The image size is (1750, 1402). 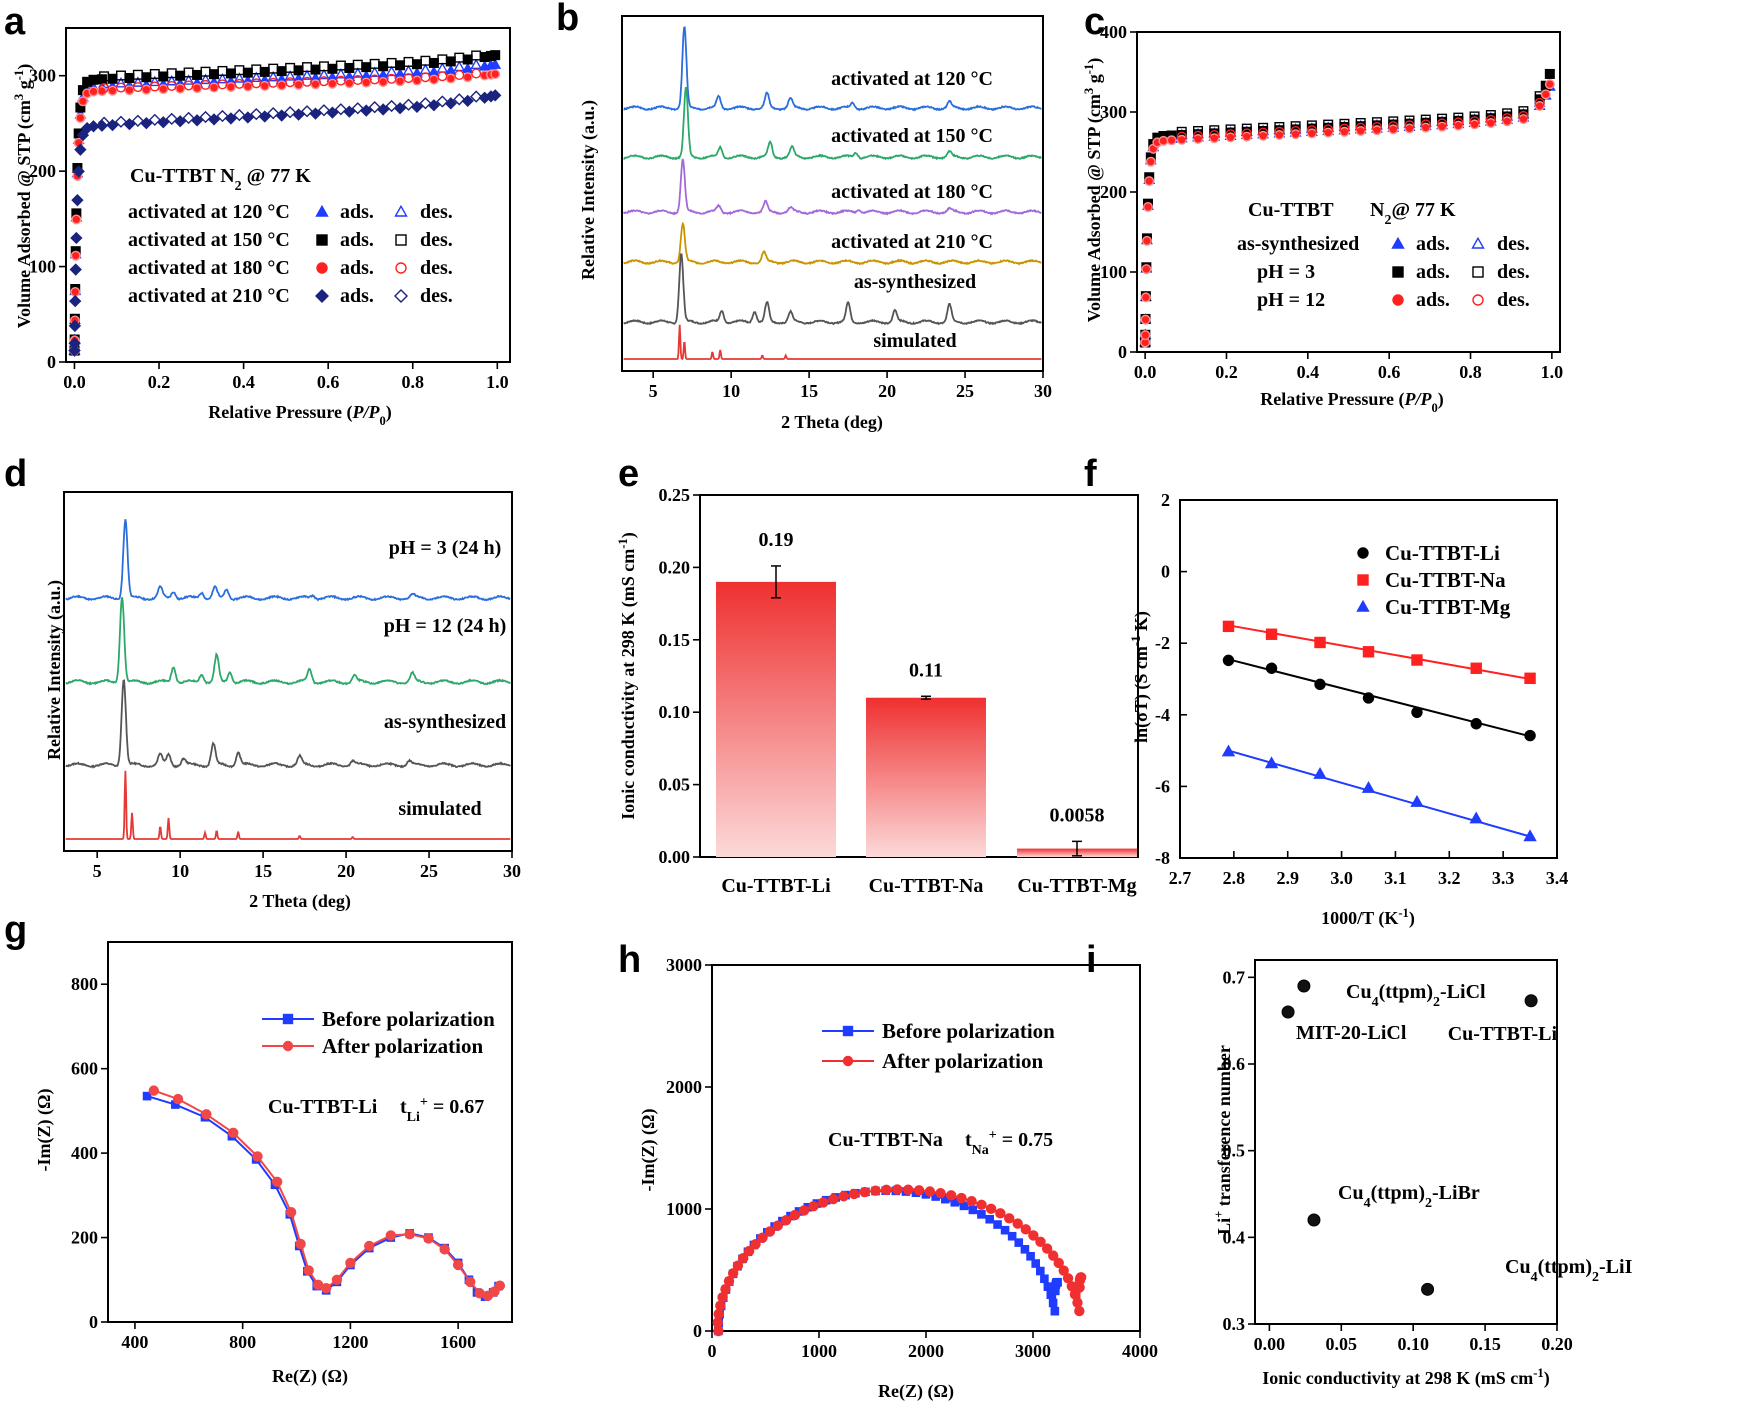 I want to click on label-part: -LiCl, so click(x=1463, y=992).